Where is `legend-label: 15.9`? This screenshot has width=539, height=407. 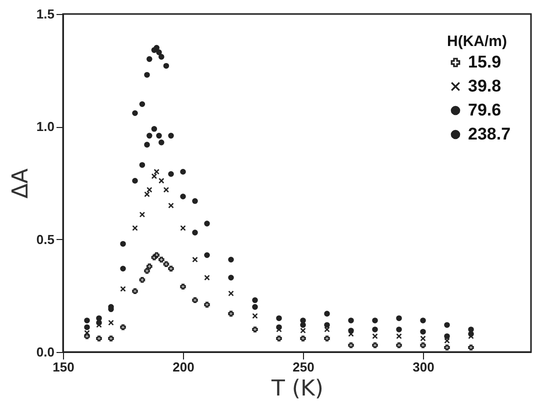 legend-label: 15.9 is located at coordinates (485, 62).